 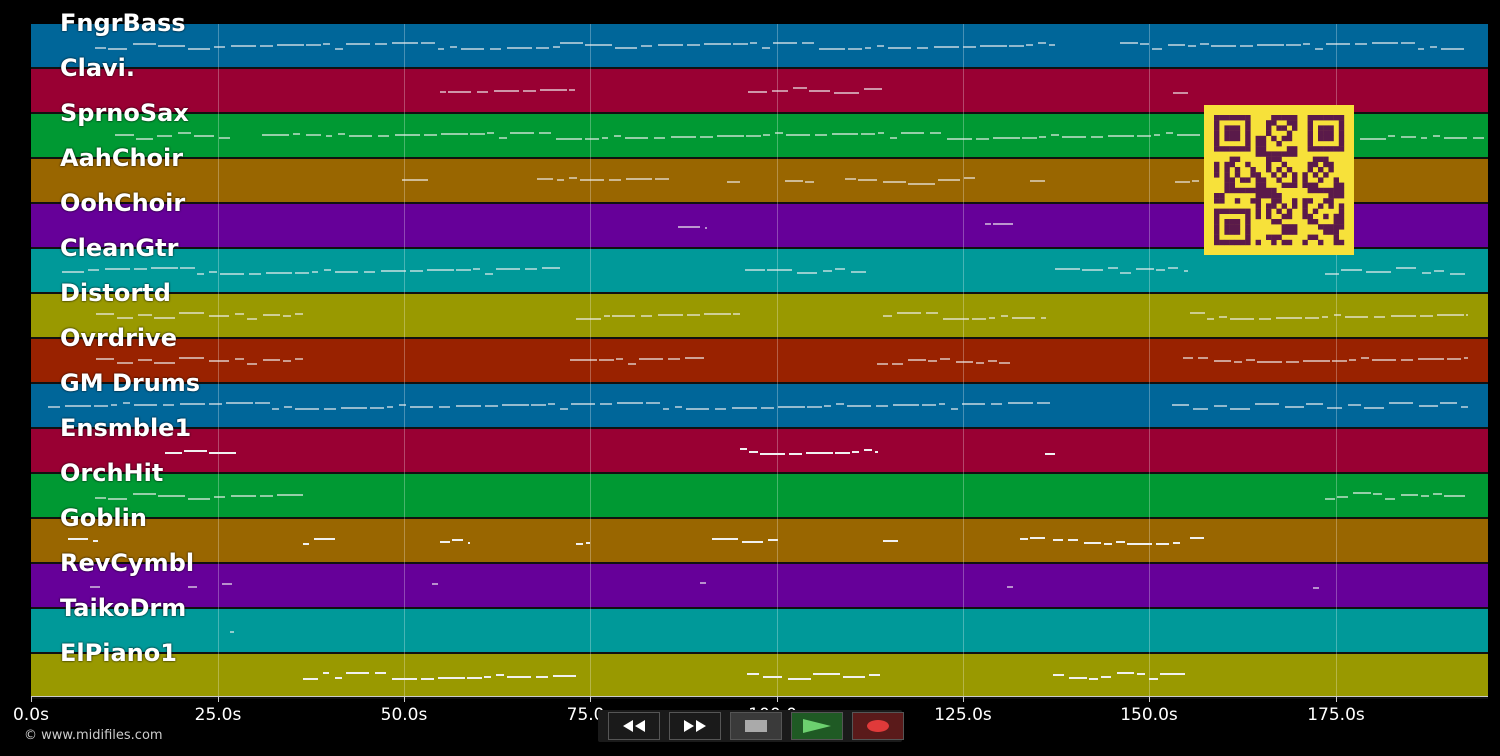 I want to click on stop-icon, so click(x=756, y=726).